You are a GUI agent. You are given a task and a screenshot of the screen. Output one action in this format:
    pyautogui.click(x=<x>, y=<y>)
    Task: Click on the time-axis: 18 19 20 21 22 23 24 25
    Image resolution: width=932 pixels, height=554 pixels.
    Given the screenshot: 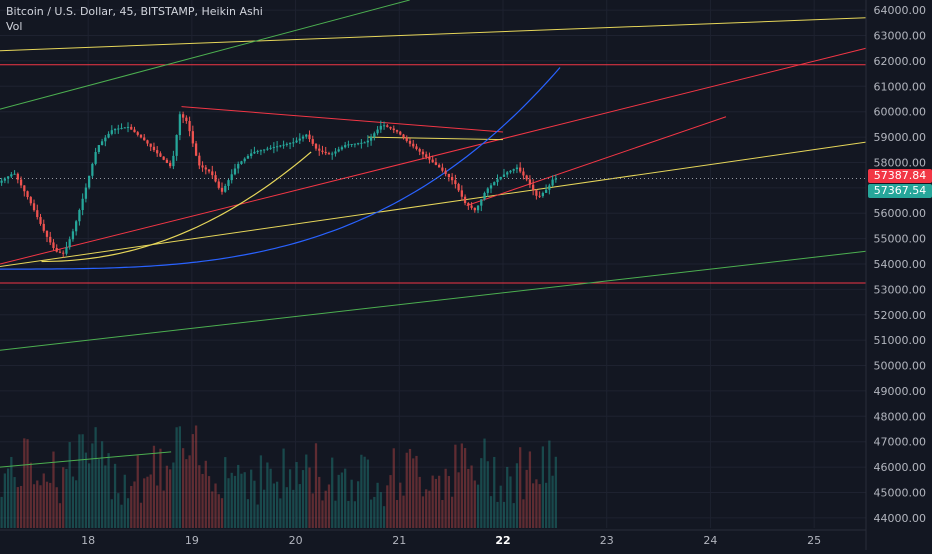 What is the action you would take?
    pyautogui.click(x=433, y=538)
    